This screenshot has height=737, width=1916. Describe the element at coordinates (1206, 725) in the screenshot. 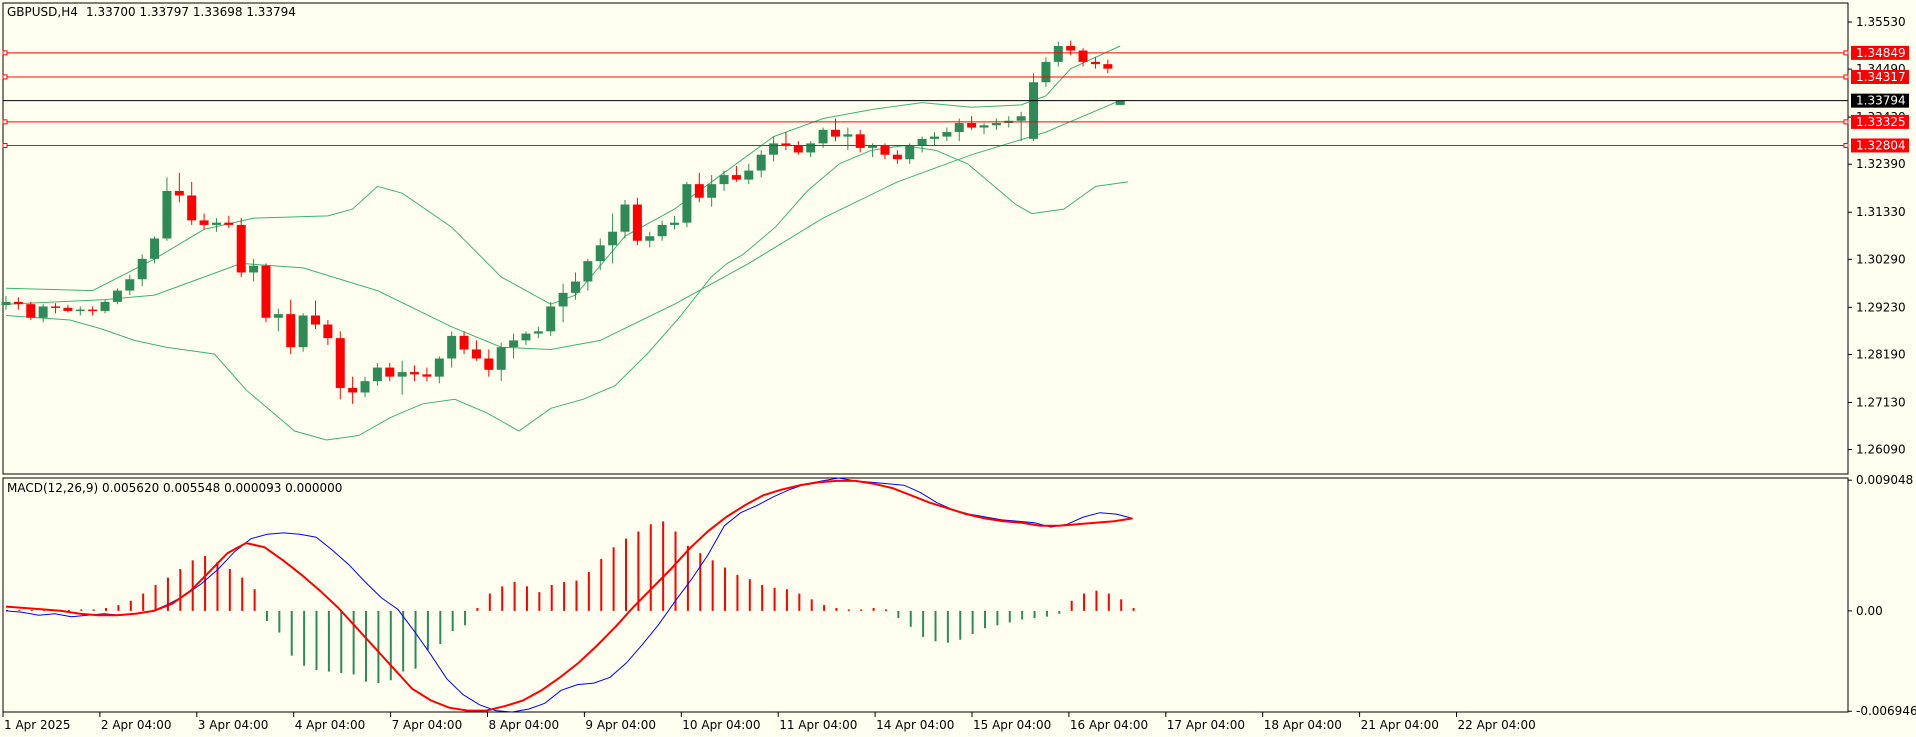

I see `time-tick-label: 17 Apr 04:00` at that location.